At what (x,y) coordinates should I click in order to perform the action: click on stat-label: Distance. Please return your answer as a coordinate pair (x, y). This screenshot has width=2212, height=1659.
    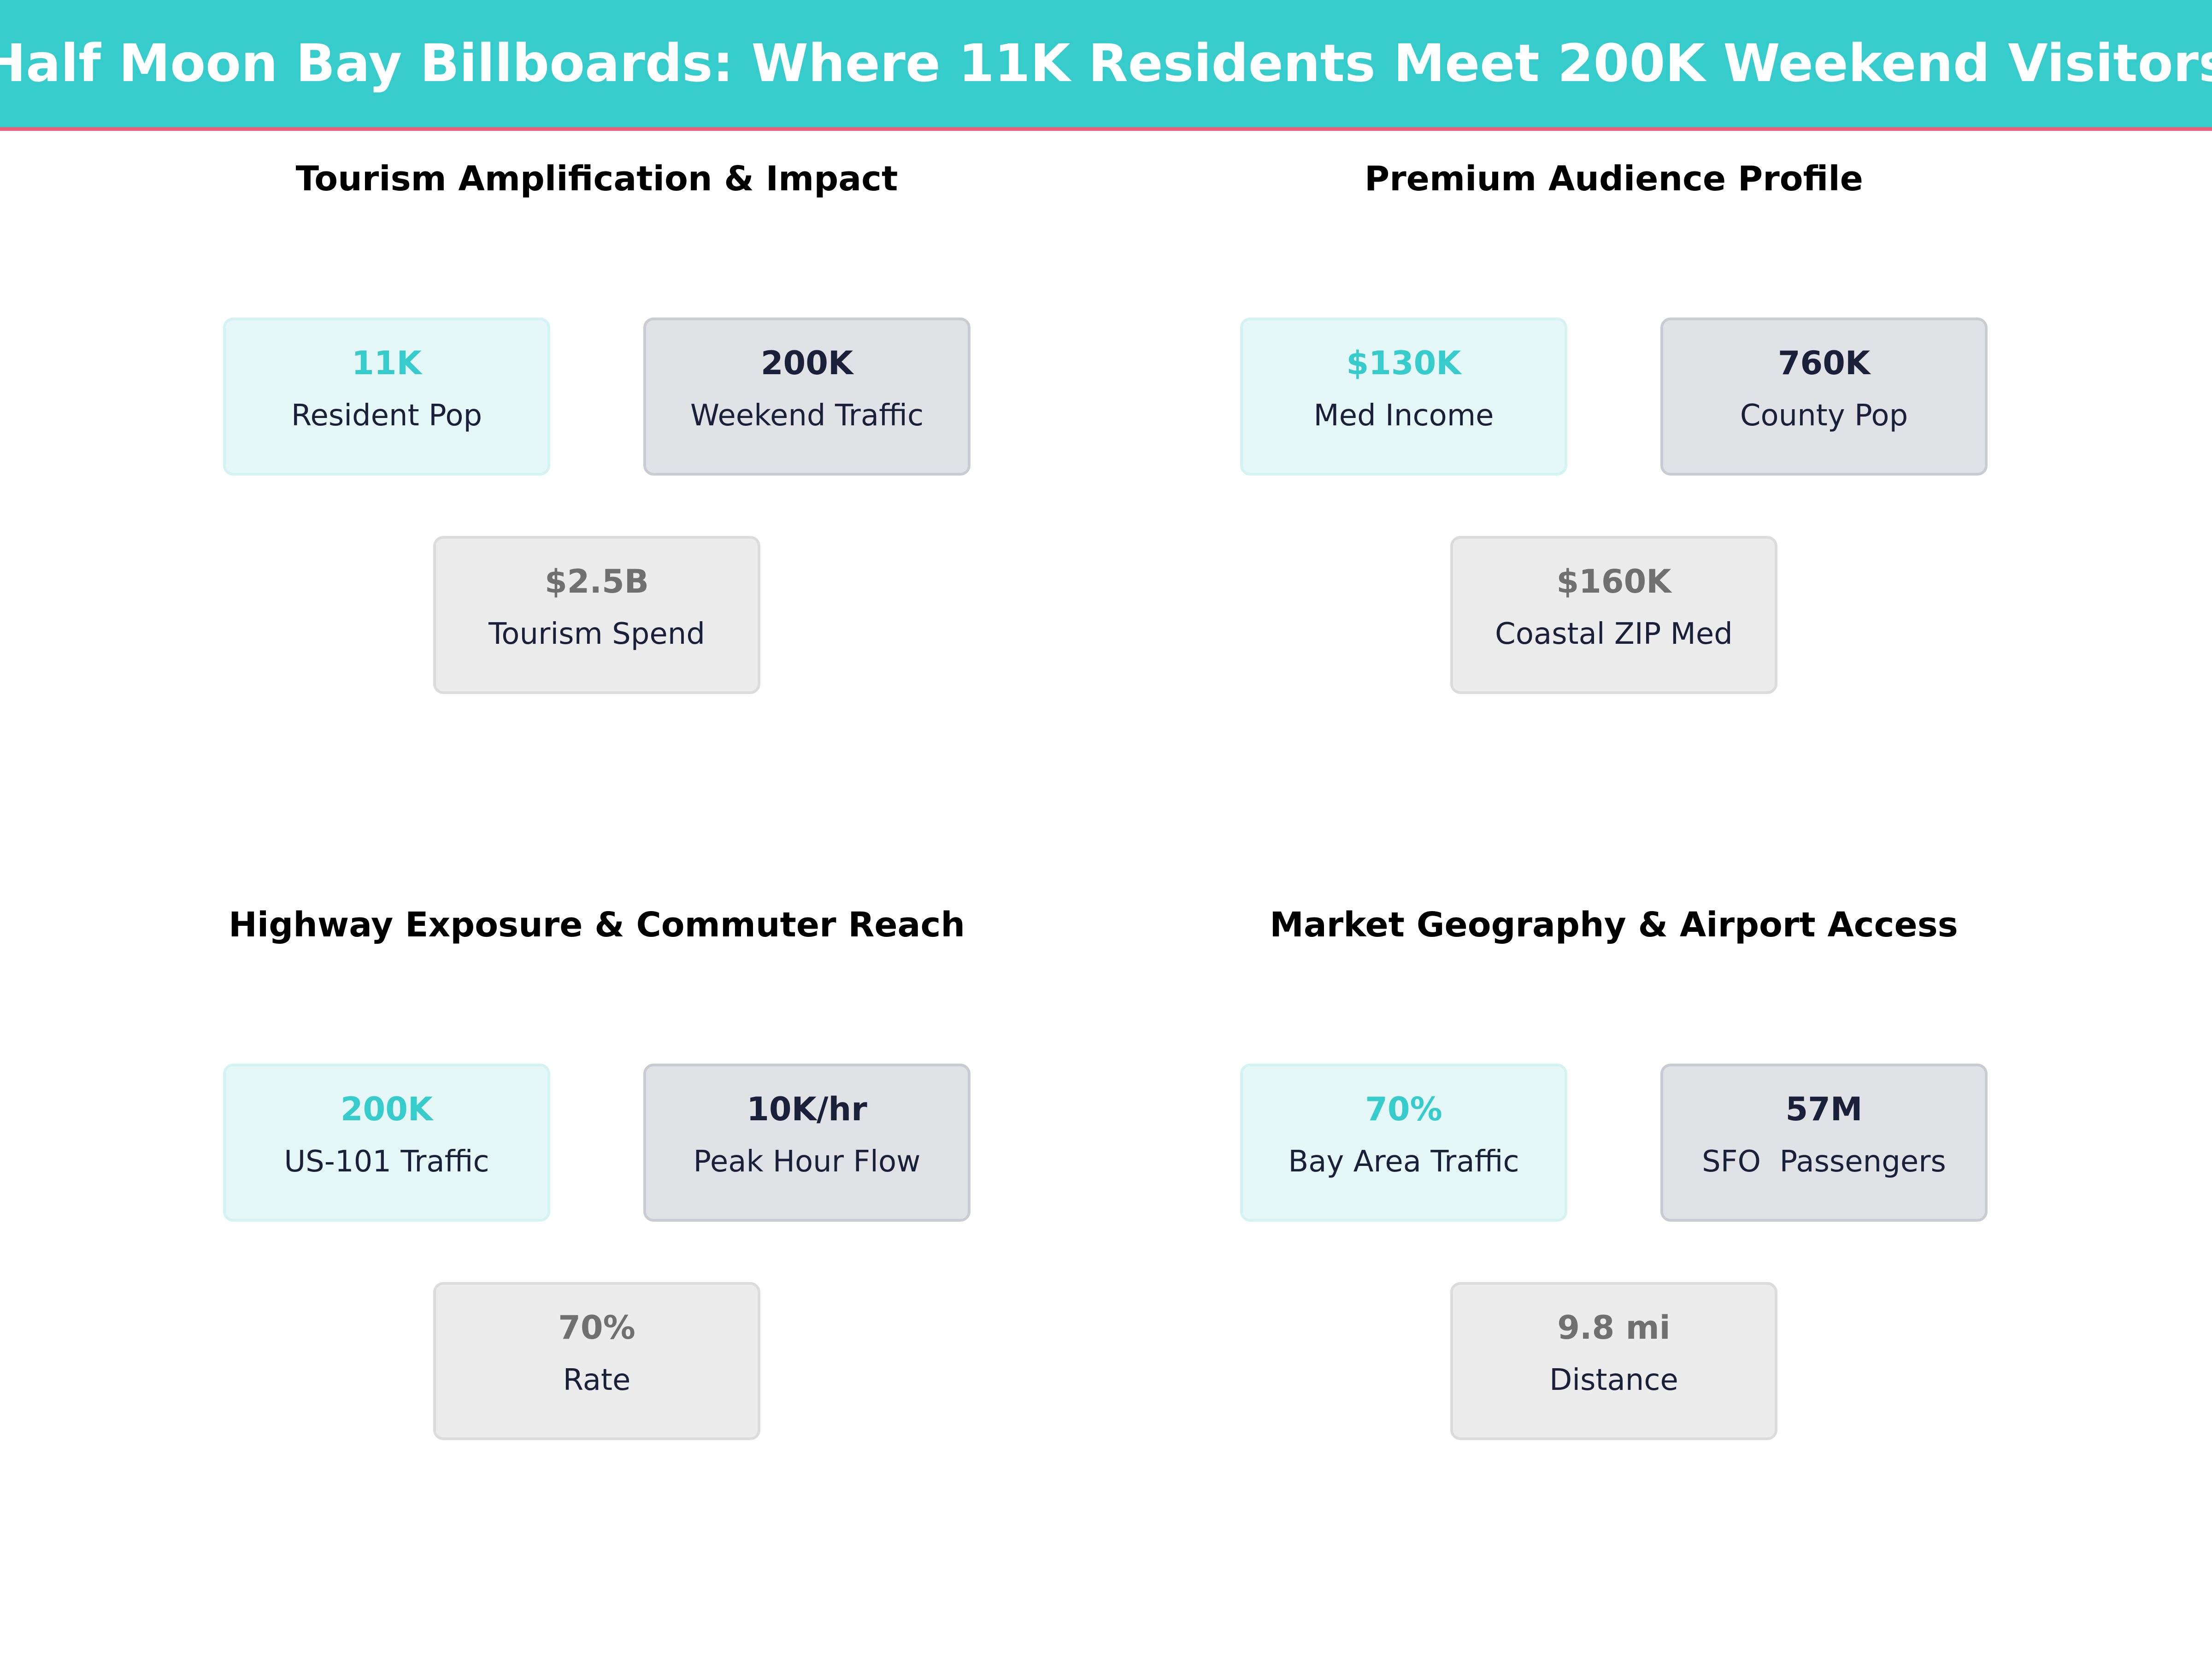
    Looking at the image, I should click on (1613, 1380).